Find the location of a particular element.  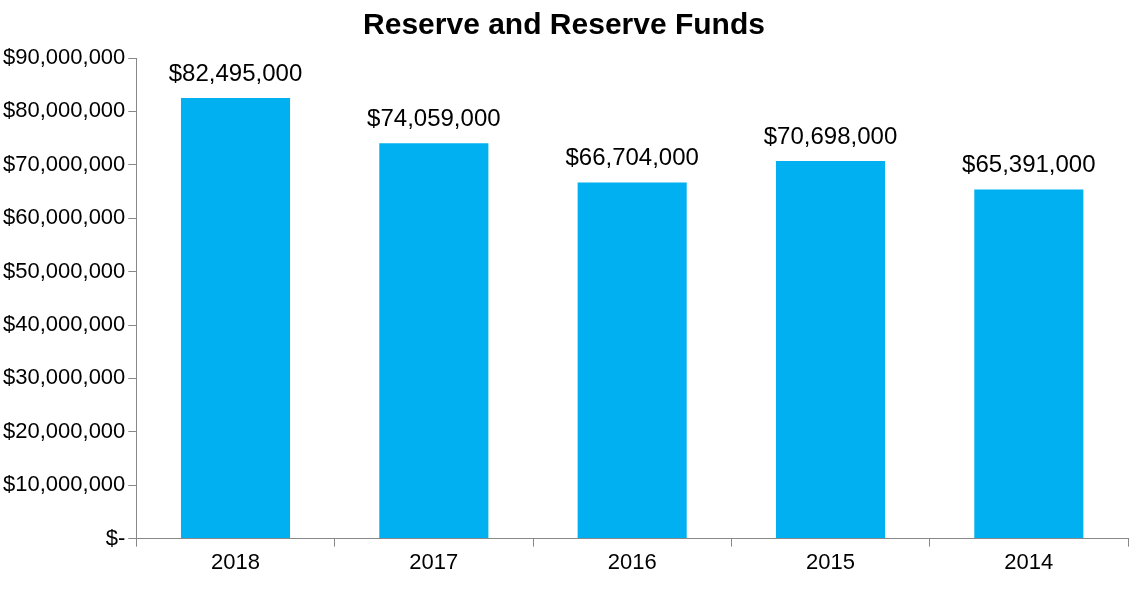

x-tick-label: 2018 is located at coordinates (235, 561).